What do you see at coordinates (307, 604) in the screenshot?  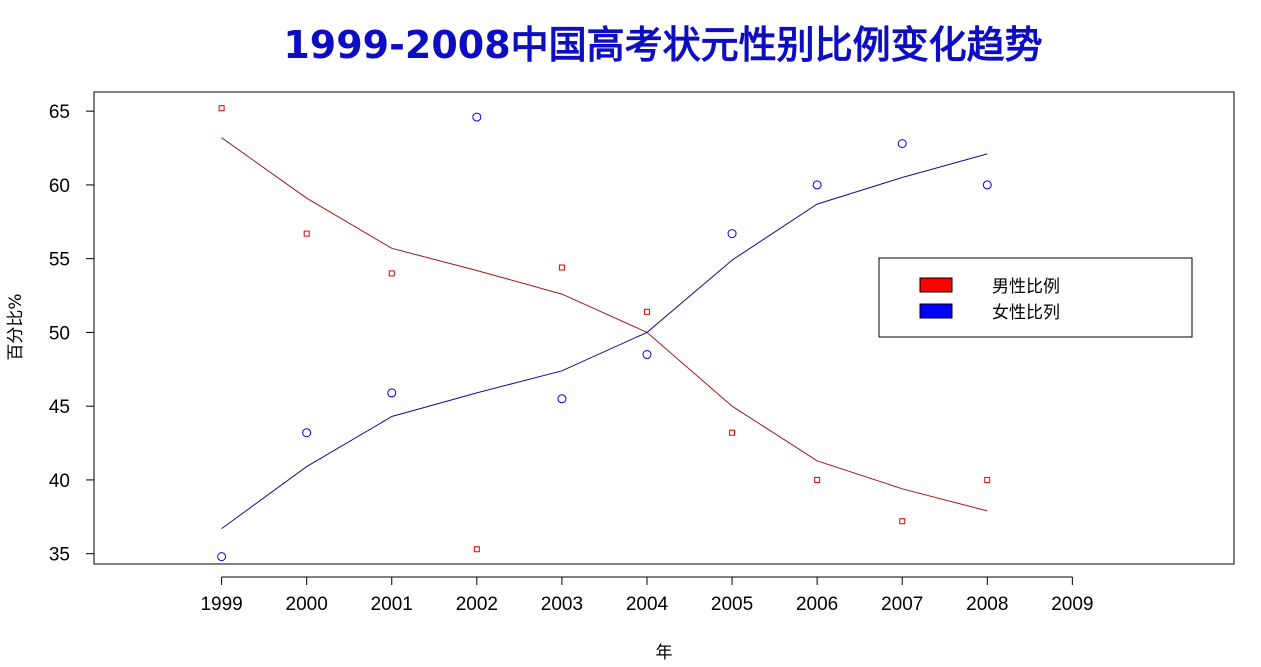 I see `x-tick-label: 2000` at bounding box center [307, 604].